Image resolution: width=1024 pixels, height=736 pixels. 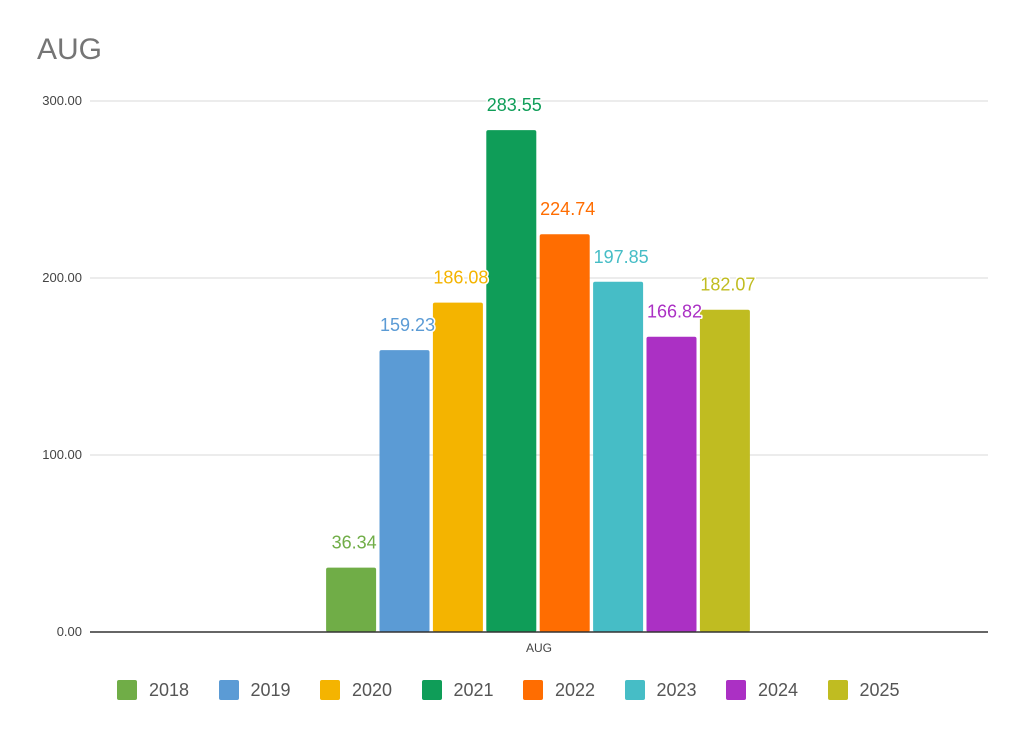 I want to click on legend-label: 2018, so click(x=169, y=689).